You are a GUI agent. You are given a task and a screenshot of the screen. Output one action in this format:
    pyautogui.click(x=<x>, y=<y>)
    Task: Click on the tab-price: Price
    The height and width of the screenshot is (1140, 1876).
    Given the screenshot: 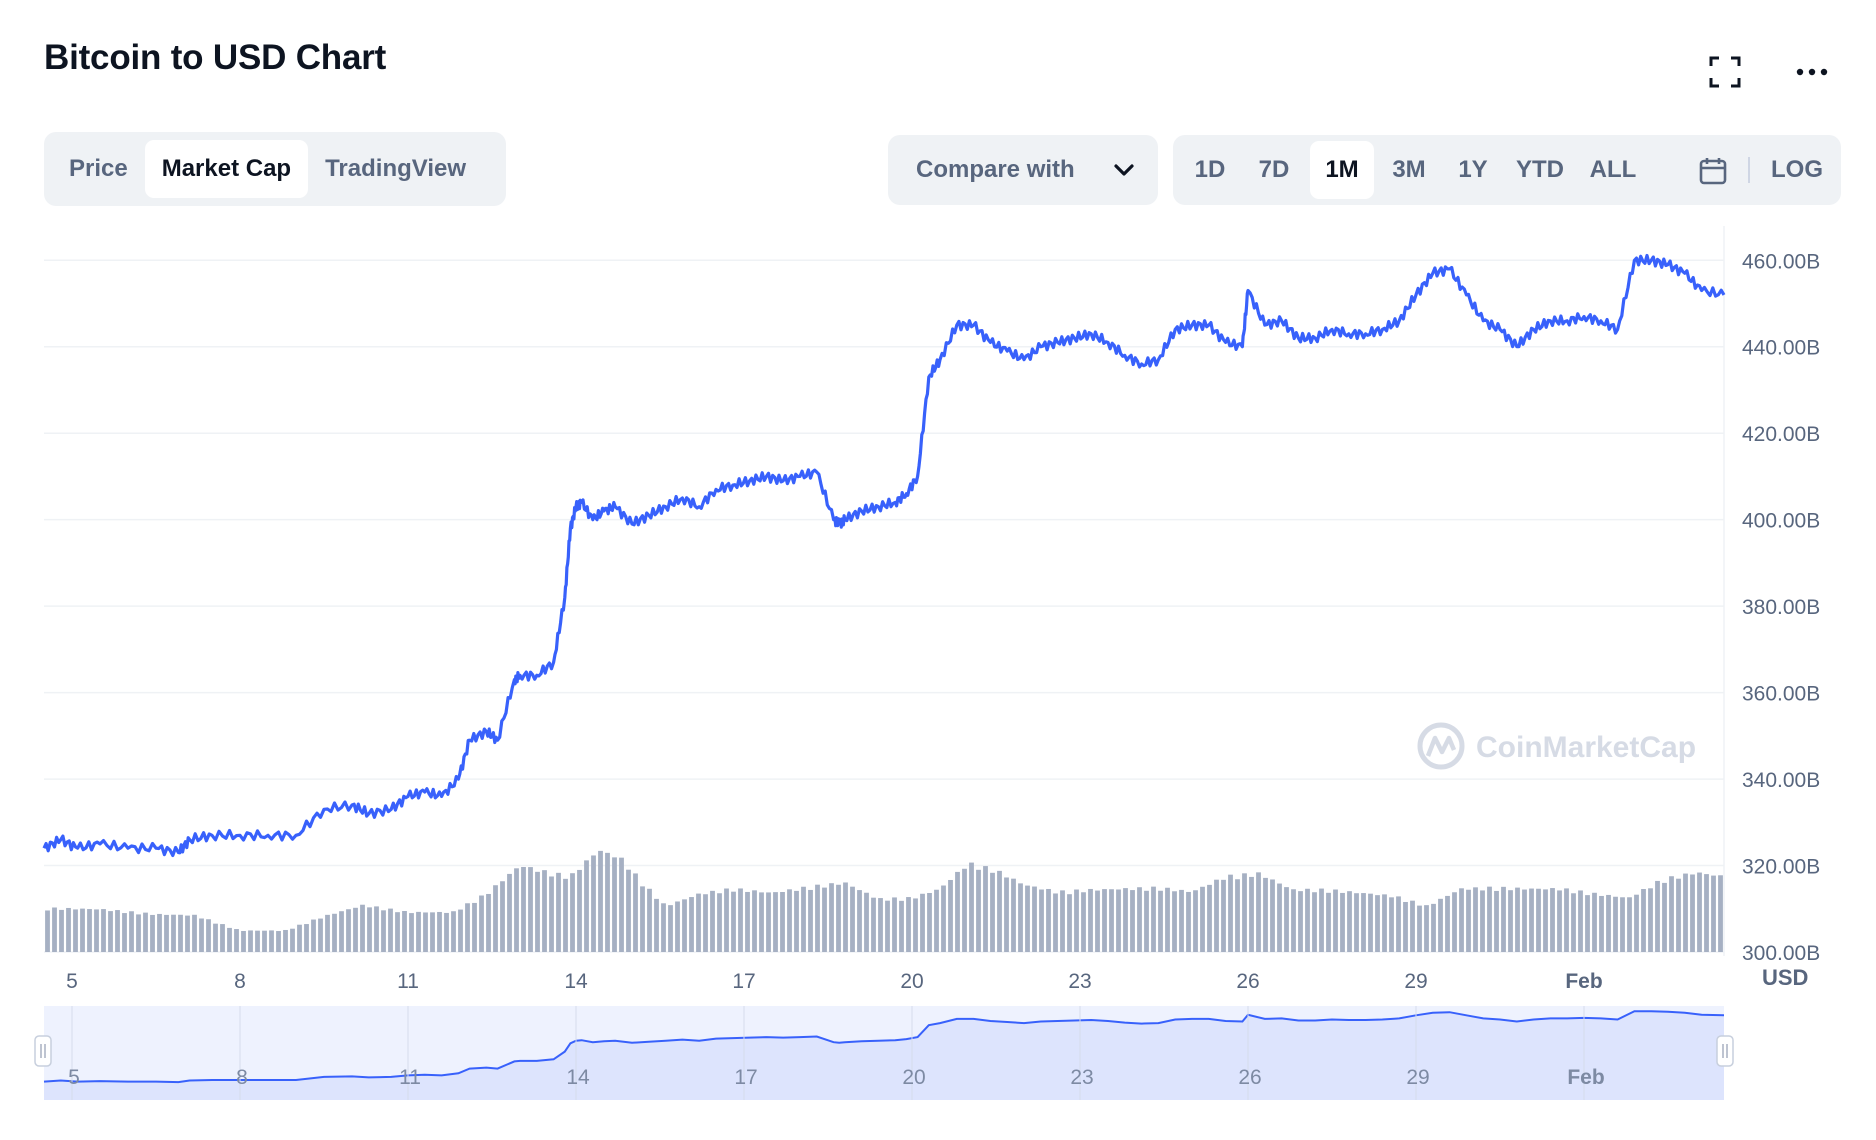 What is the action you would take?
    pyautogui.click(x=98, y=168)
    